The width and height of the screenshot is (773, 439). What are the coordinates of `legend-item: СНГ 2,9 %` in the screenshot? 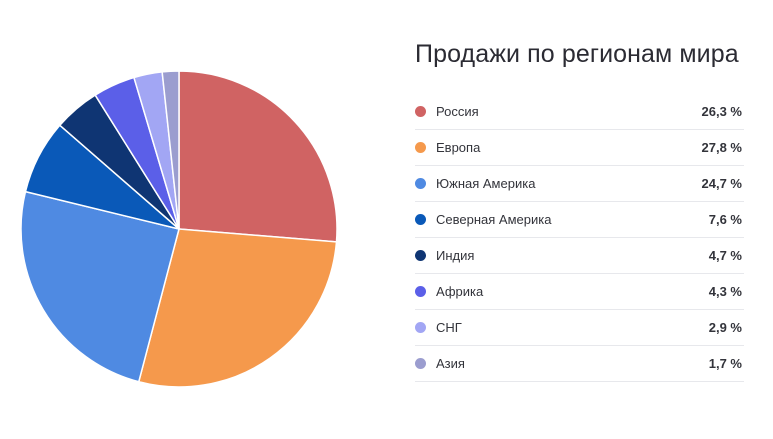 It's located at (579, 328).